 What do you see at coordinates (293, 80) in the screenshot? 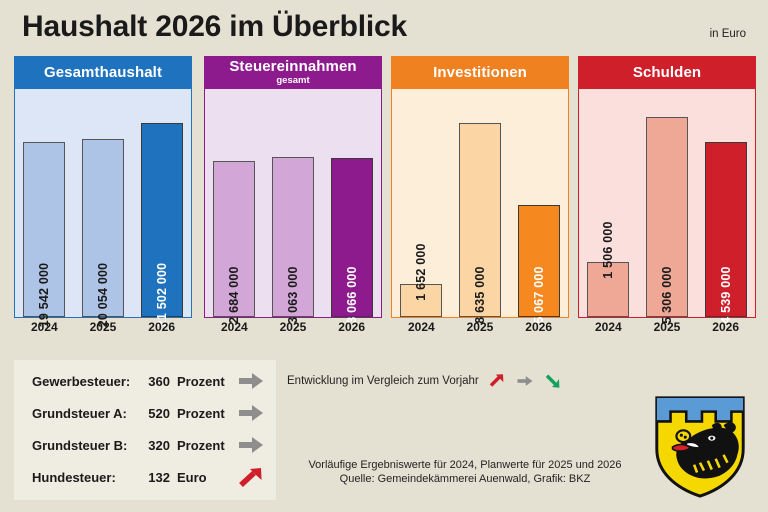
I see `chart-subtitle: gesamt` at bounding box center [293, 80].